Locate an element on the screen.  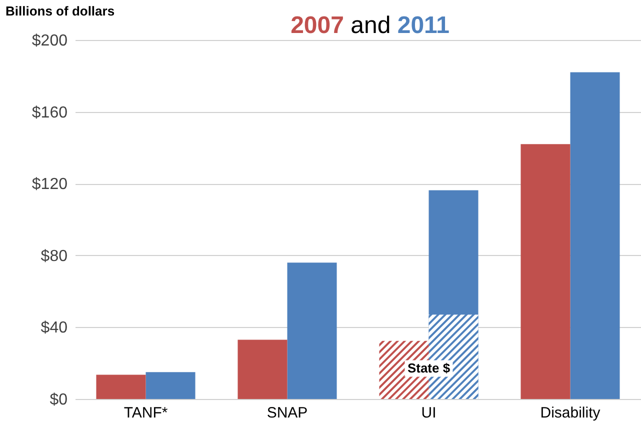
y-tick-label: $120 is located at coordinates (50, 185).